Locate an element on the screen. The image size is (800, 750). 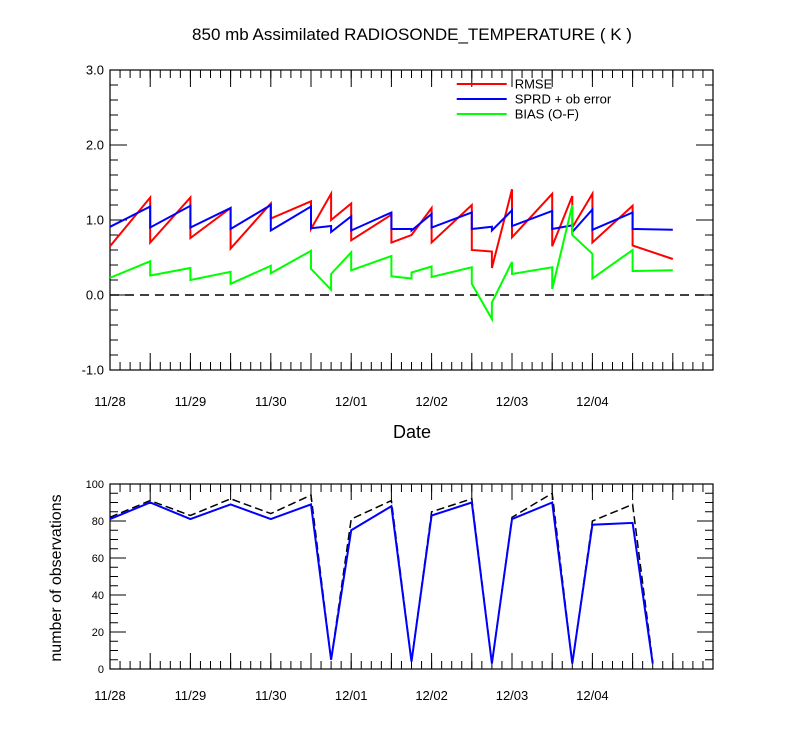
y-tick-label: 0 is located at coordinates (101, 670).